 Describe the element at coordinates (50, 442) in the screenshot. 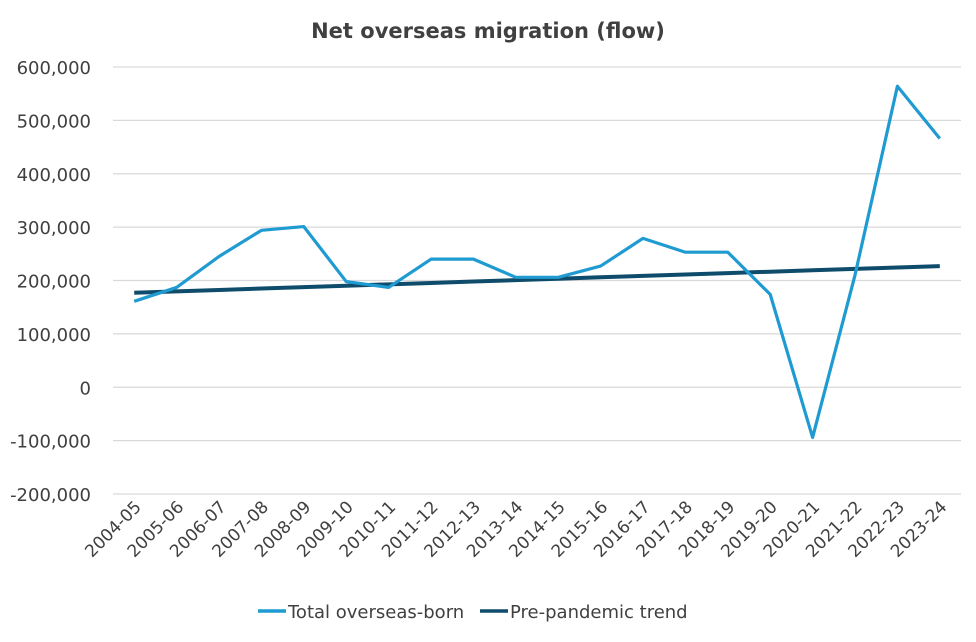

I see `y-tick-label: -100,000` at that location.